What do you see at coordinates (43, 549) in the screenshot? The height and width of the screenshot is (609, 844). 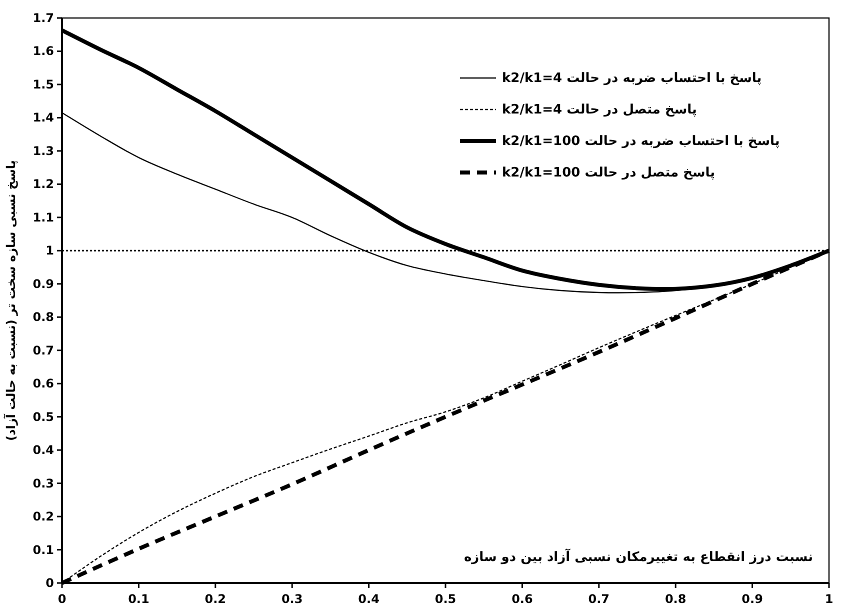 I see `y-tick-label: 0.1` at bounding box center [43, 549].